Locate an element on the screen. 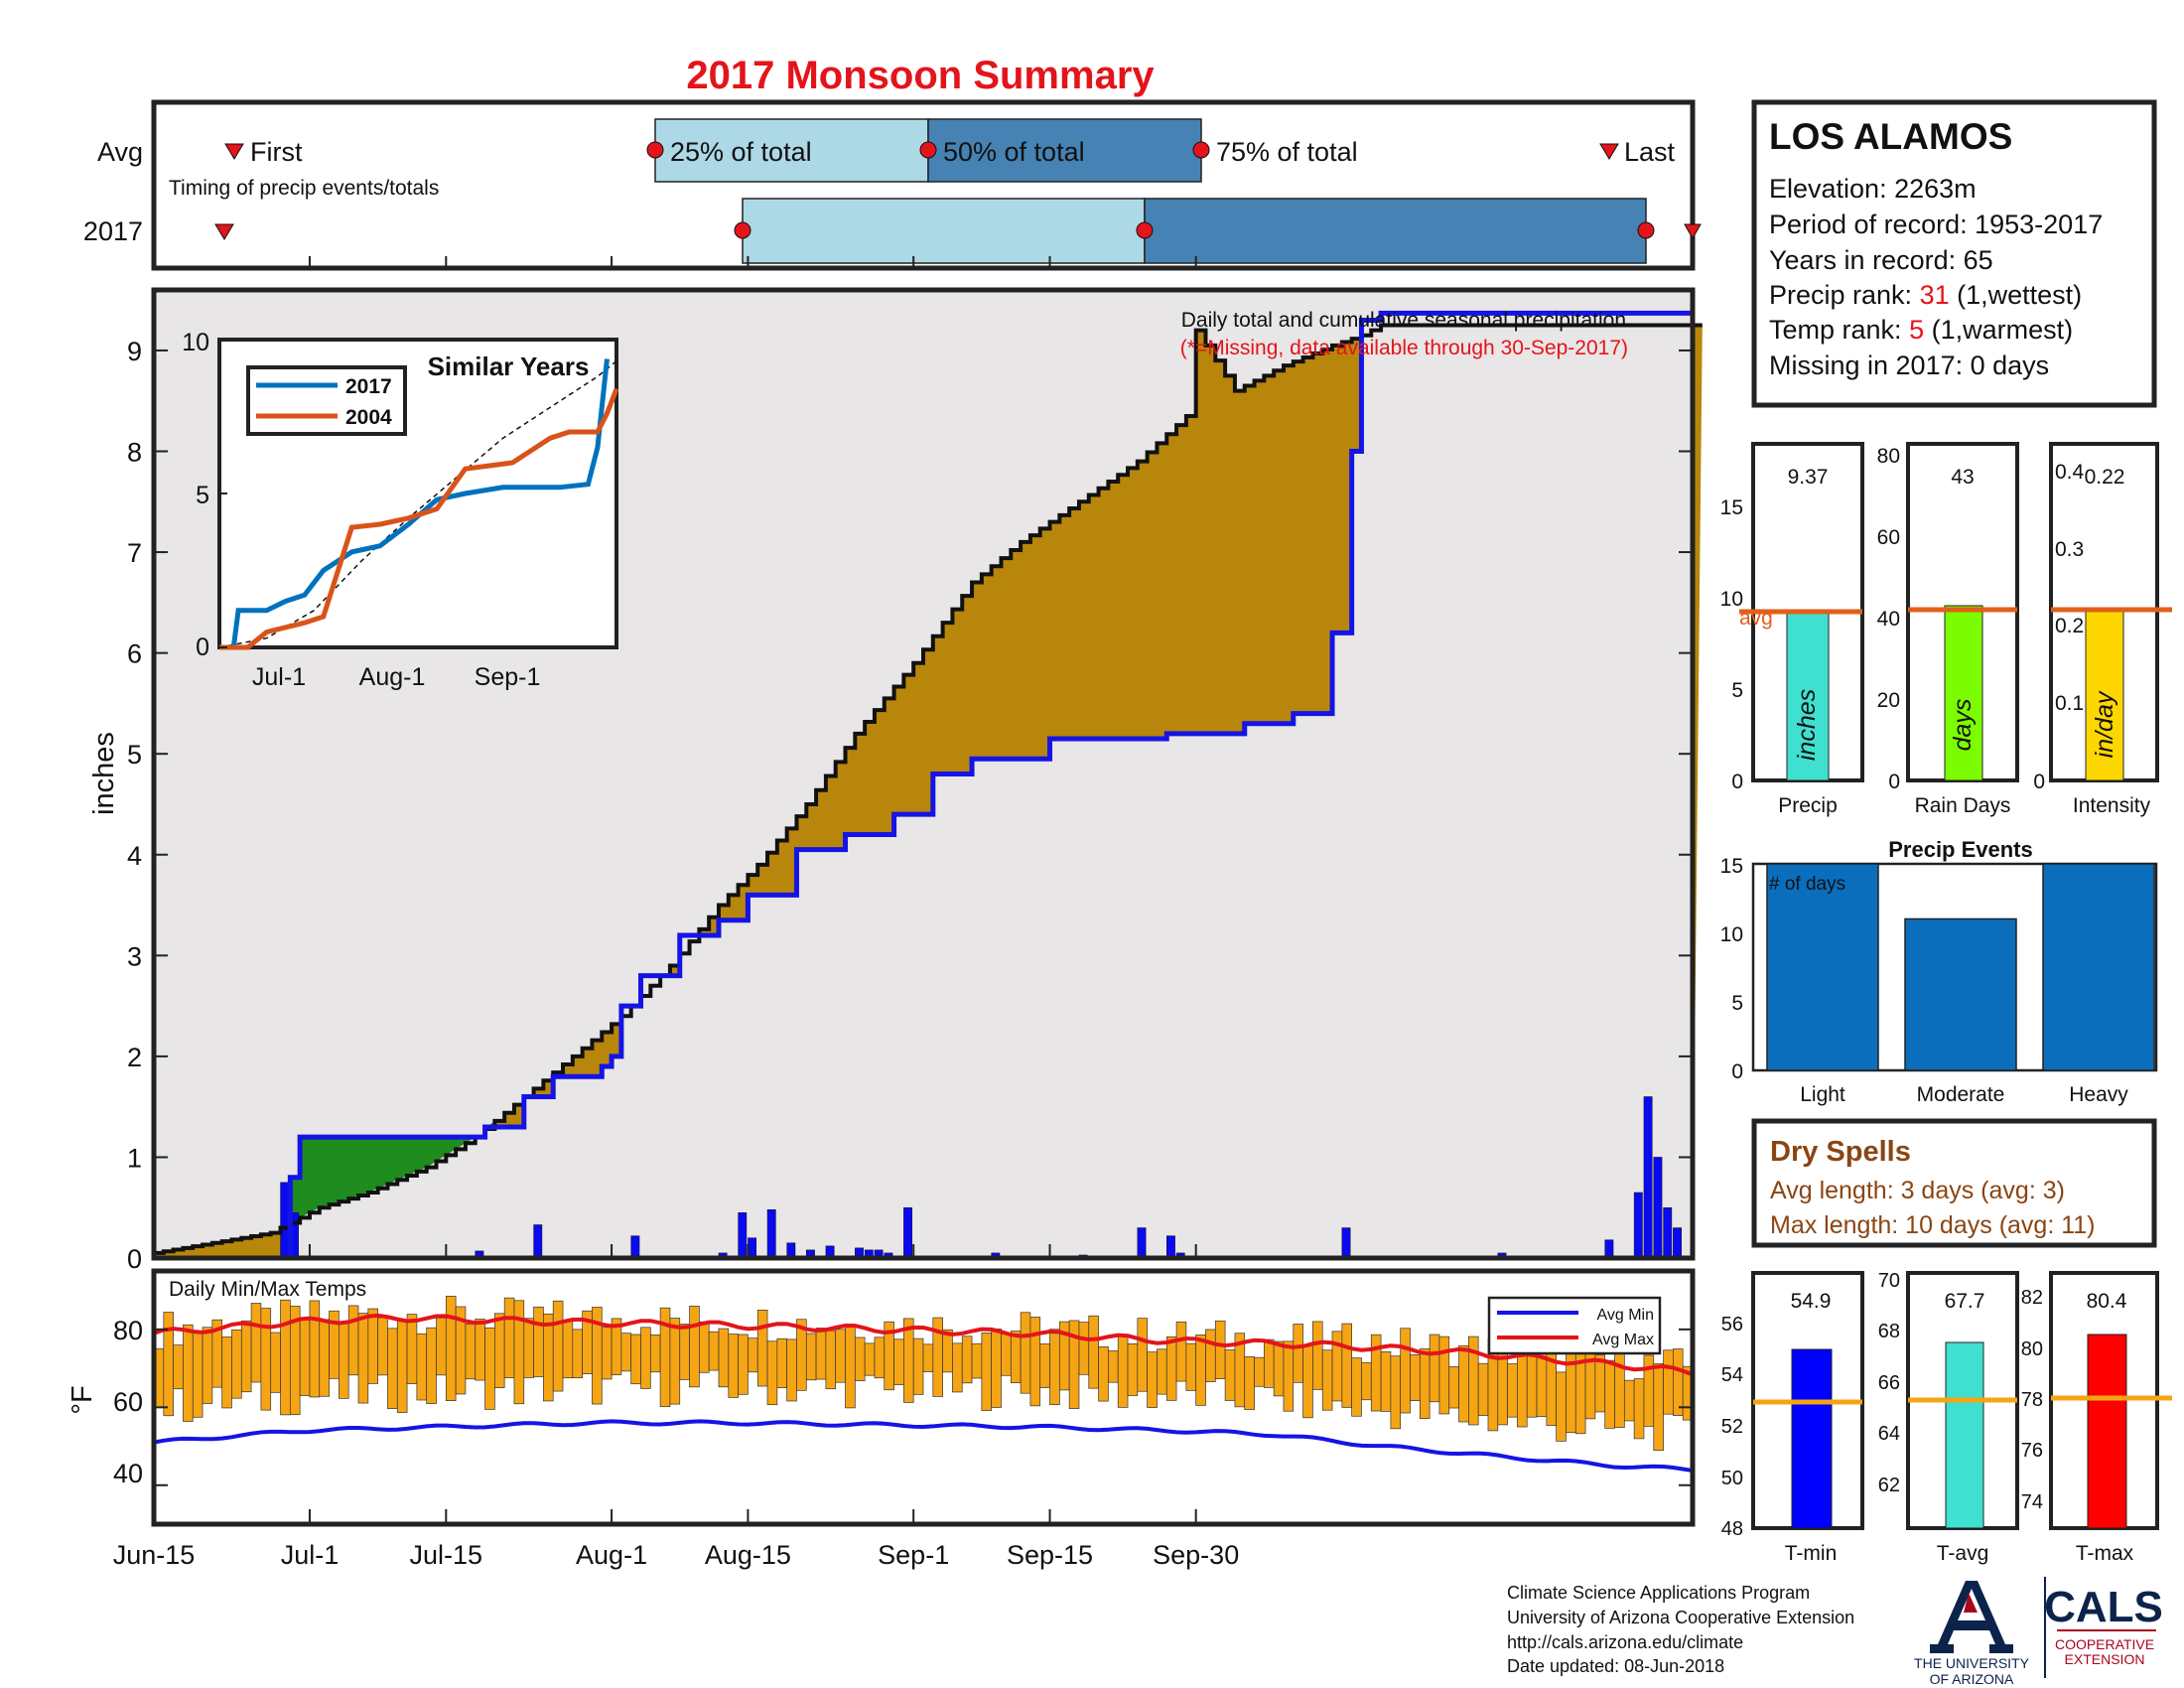  timing-avg-first-marker is located at coordinates (234, 151).